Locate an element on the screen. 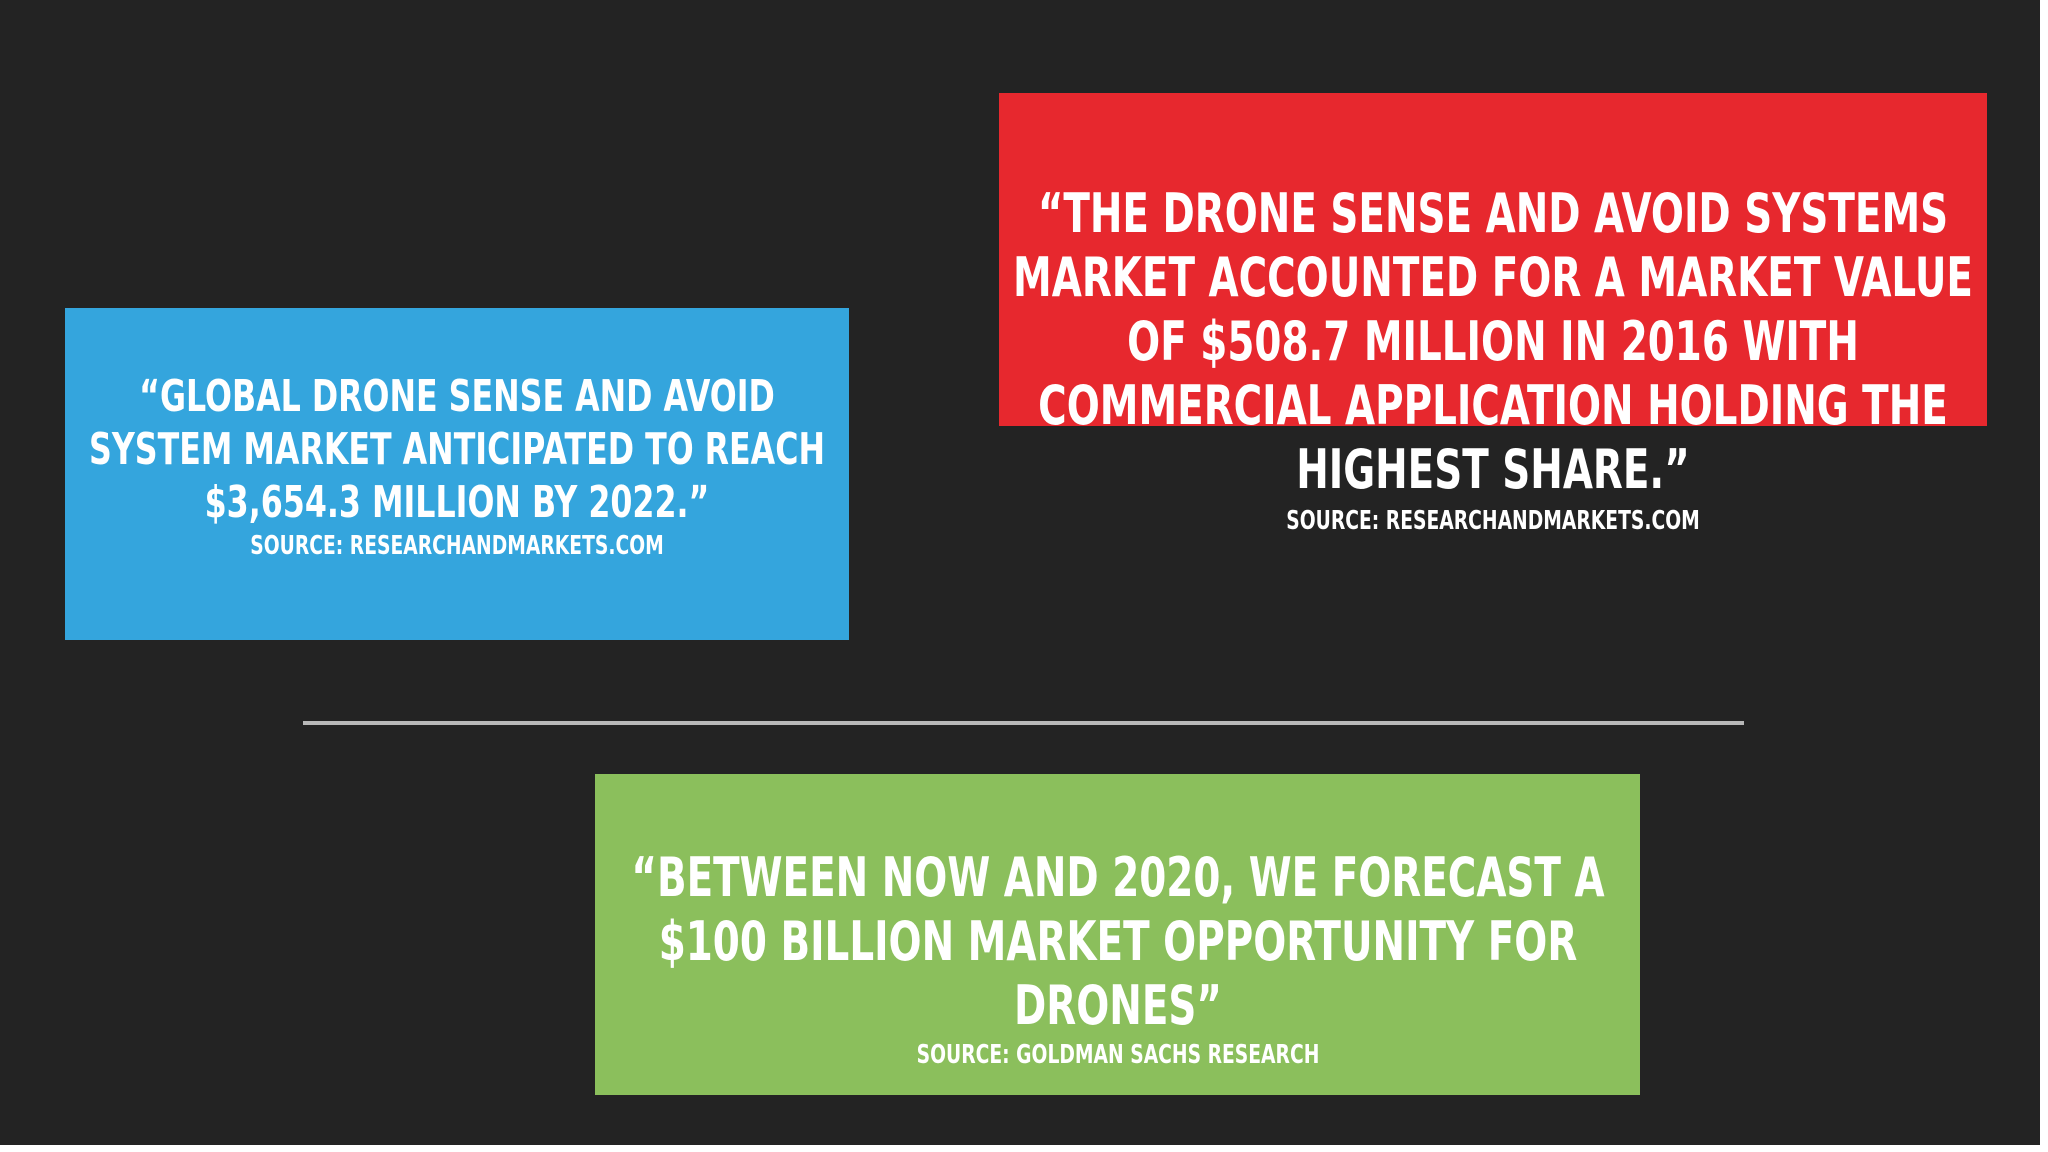 The height and width of the screenshot is (1152, 2048). quote-source: SOURCE: GOLDMAN SACHS RESEARCH is located at coordinates (1117, 1055).